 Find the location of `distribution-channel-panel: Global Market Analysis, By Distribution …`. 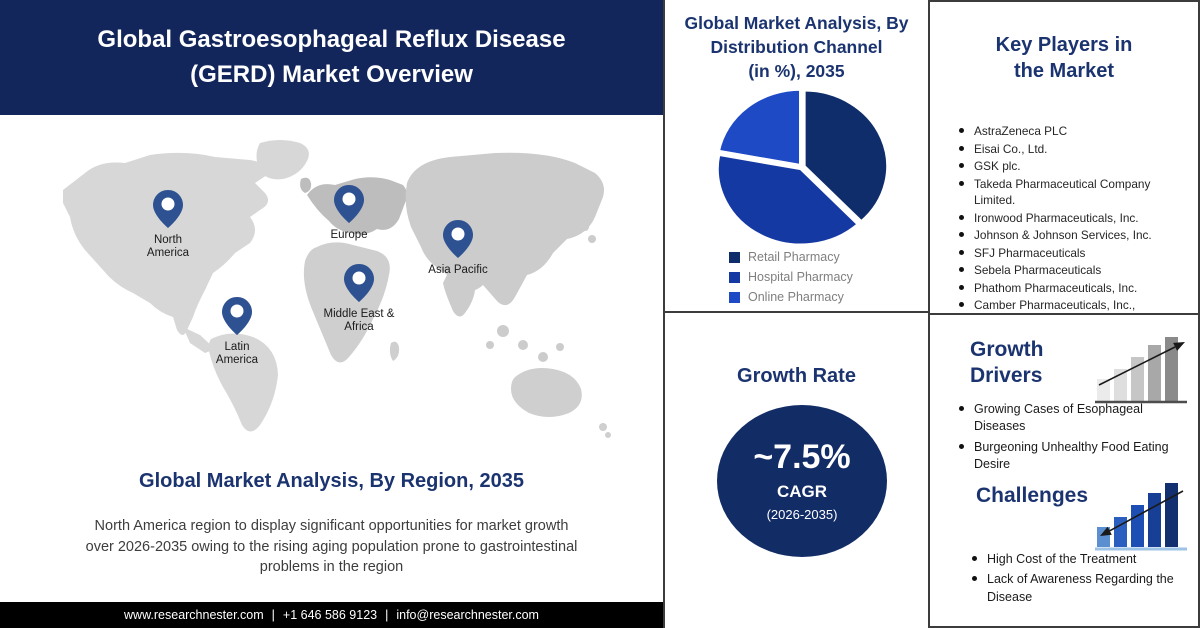

distribution-channel-panel: Global Market Analysis, By Distribution … is located at coordinates (796, 156).